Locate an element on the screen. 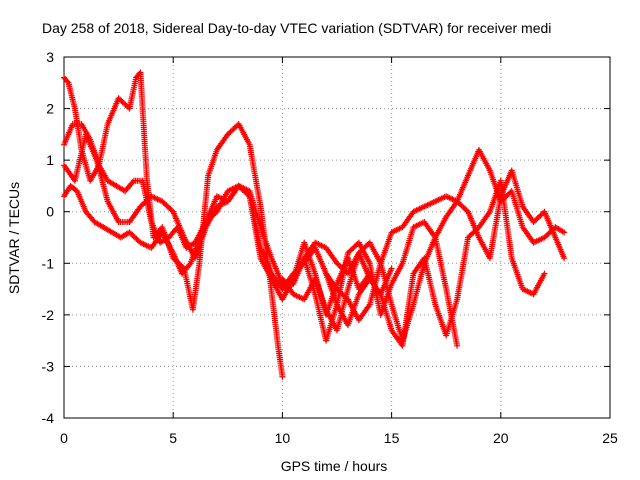 Image resolution: width=640 pixels, height=480 pixels. y-tick-label: 2 is located at coordinates (50, 109).